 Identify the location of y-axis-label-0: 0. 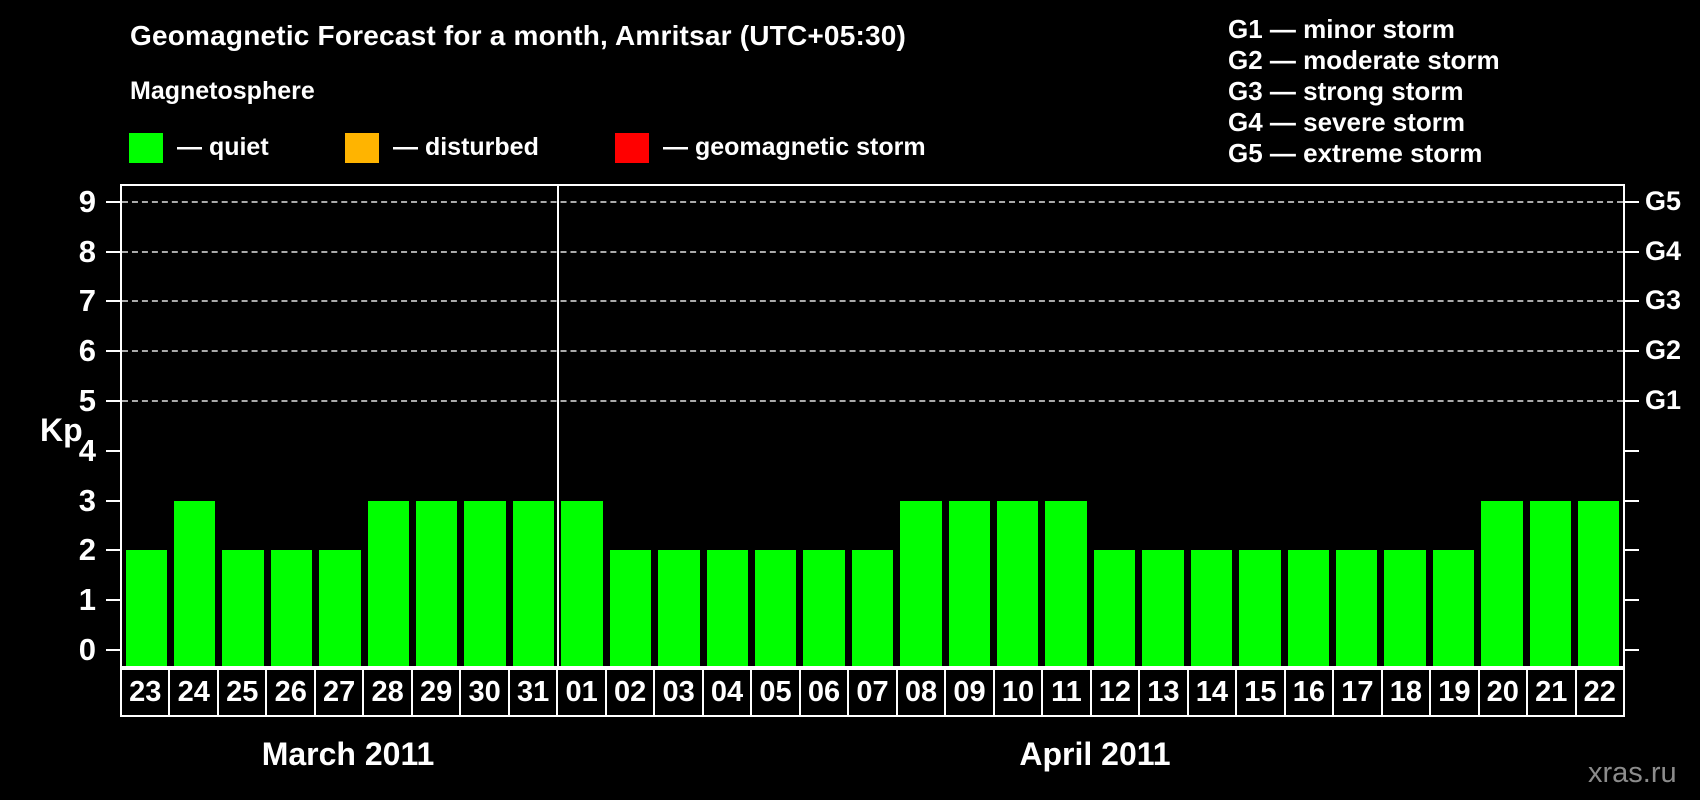
(87, 649).